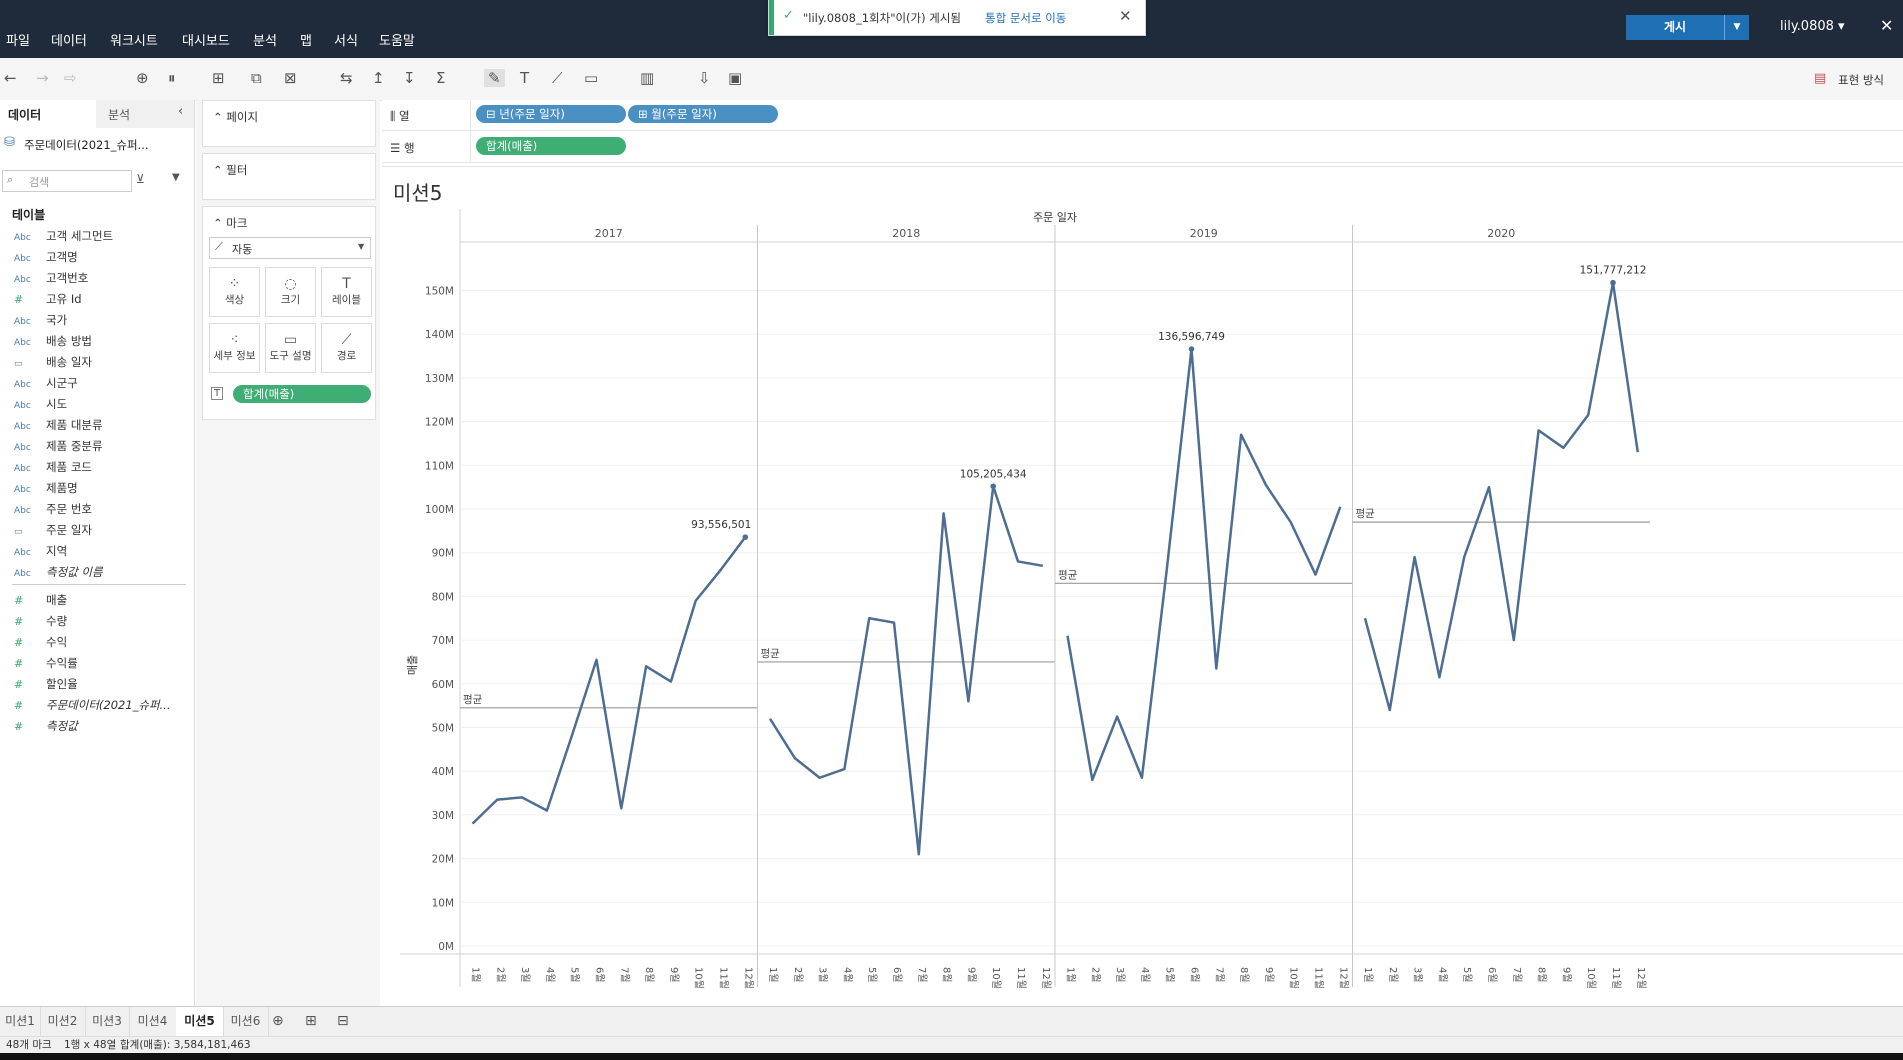 This screenshot has width=1903, height=1060. What do you see at coordinates (67, 278) in the screenshot?
I see `field-name: 고객번호` at bounding box center [67, 278].